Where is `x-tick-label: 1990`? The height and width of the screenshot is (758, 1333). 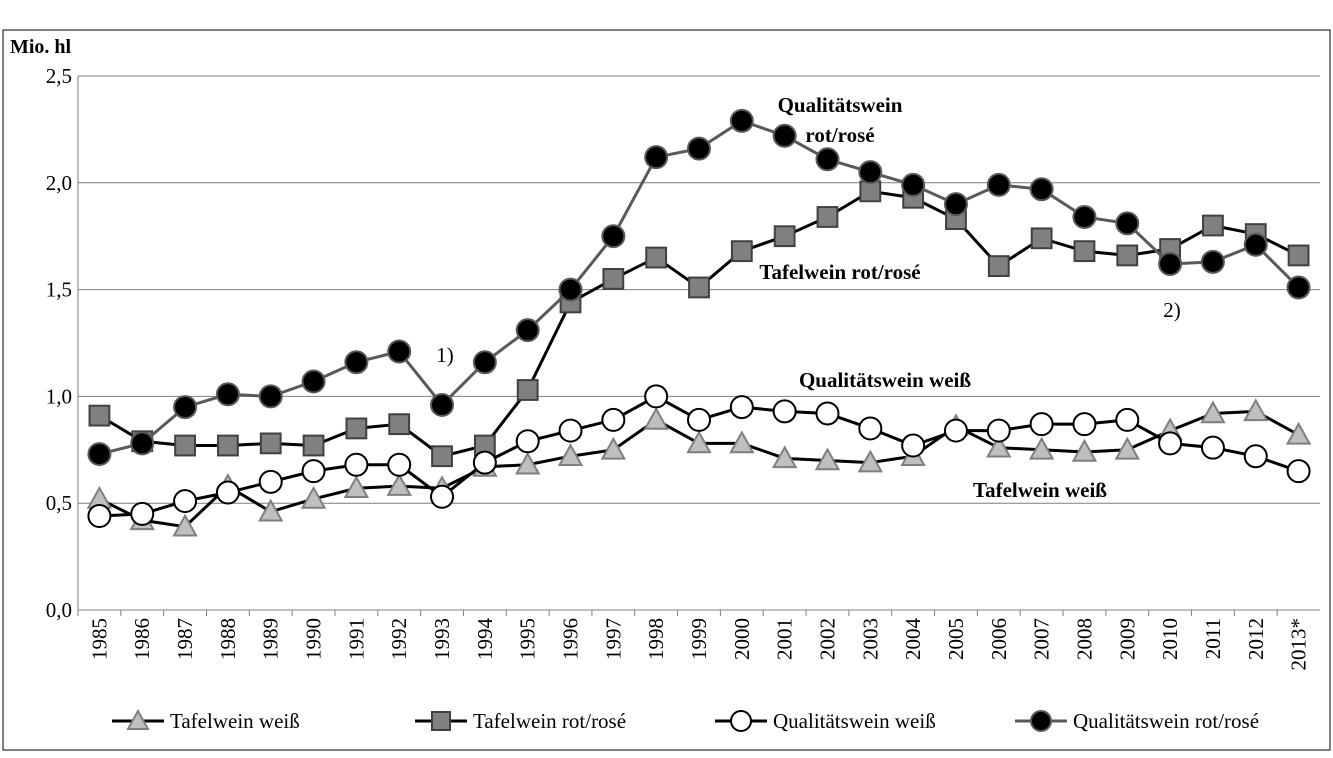 x-tick-label: 1990 is located at coordinates (314, 639).